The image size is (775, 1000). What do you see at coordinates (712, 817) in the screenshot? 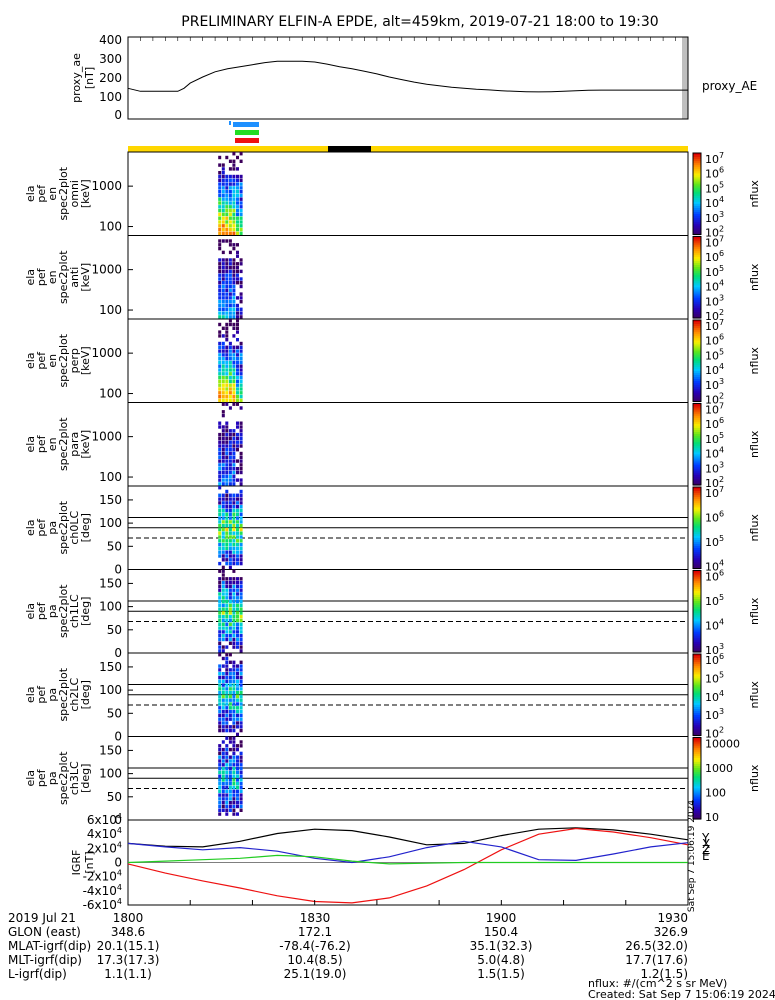
I see `colorbar-tick-10: 10` at bounding box center [712, 817].